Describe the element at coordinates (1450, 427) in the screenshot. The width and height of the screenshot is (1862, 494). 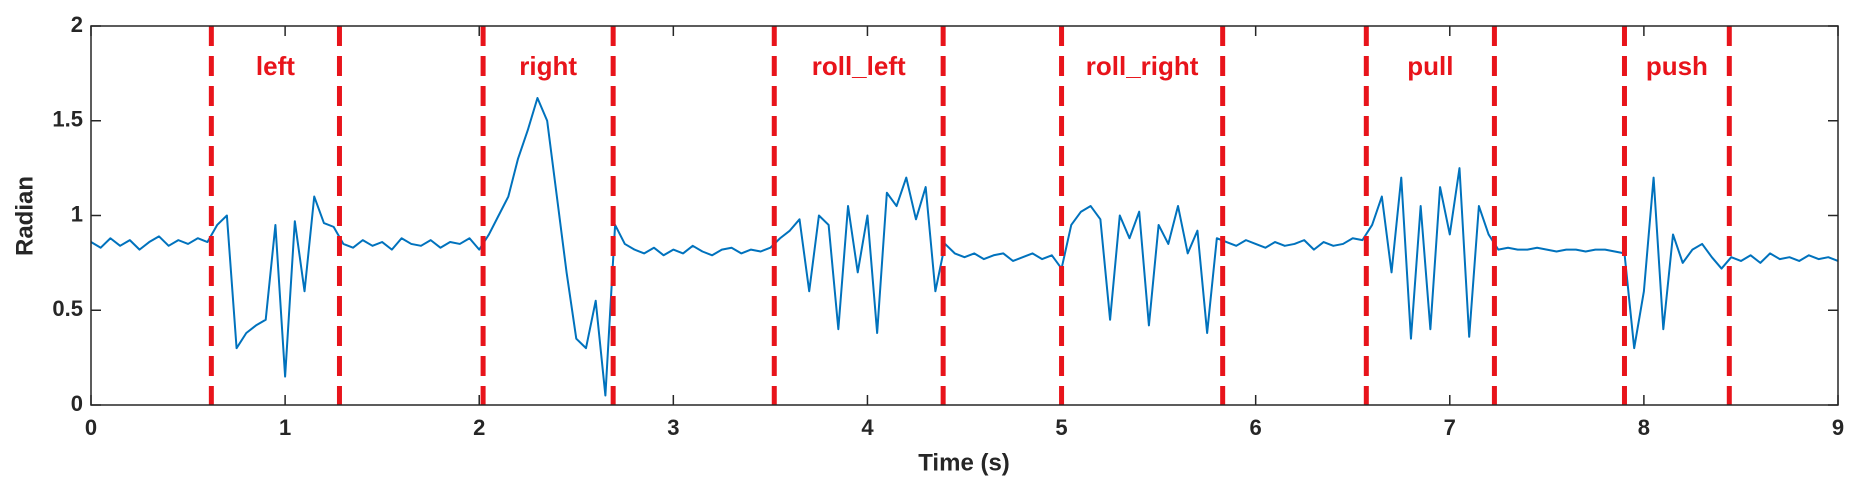
I see `x-tick-label: 7` at that location.